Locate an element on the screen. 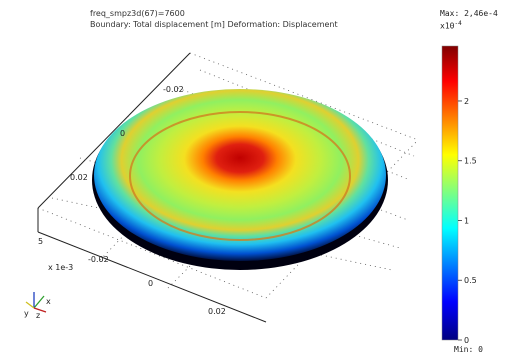  colorbar-exponent: x10-4 is located at coordinates (469, 25).